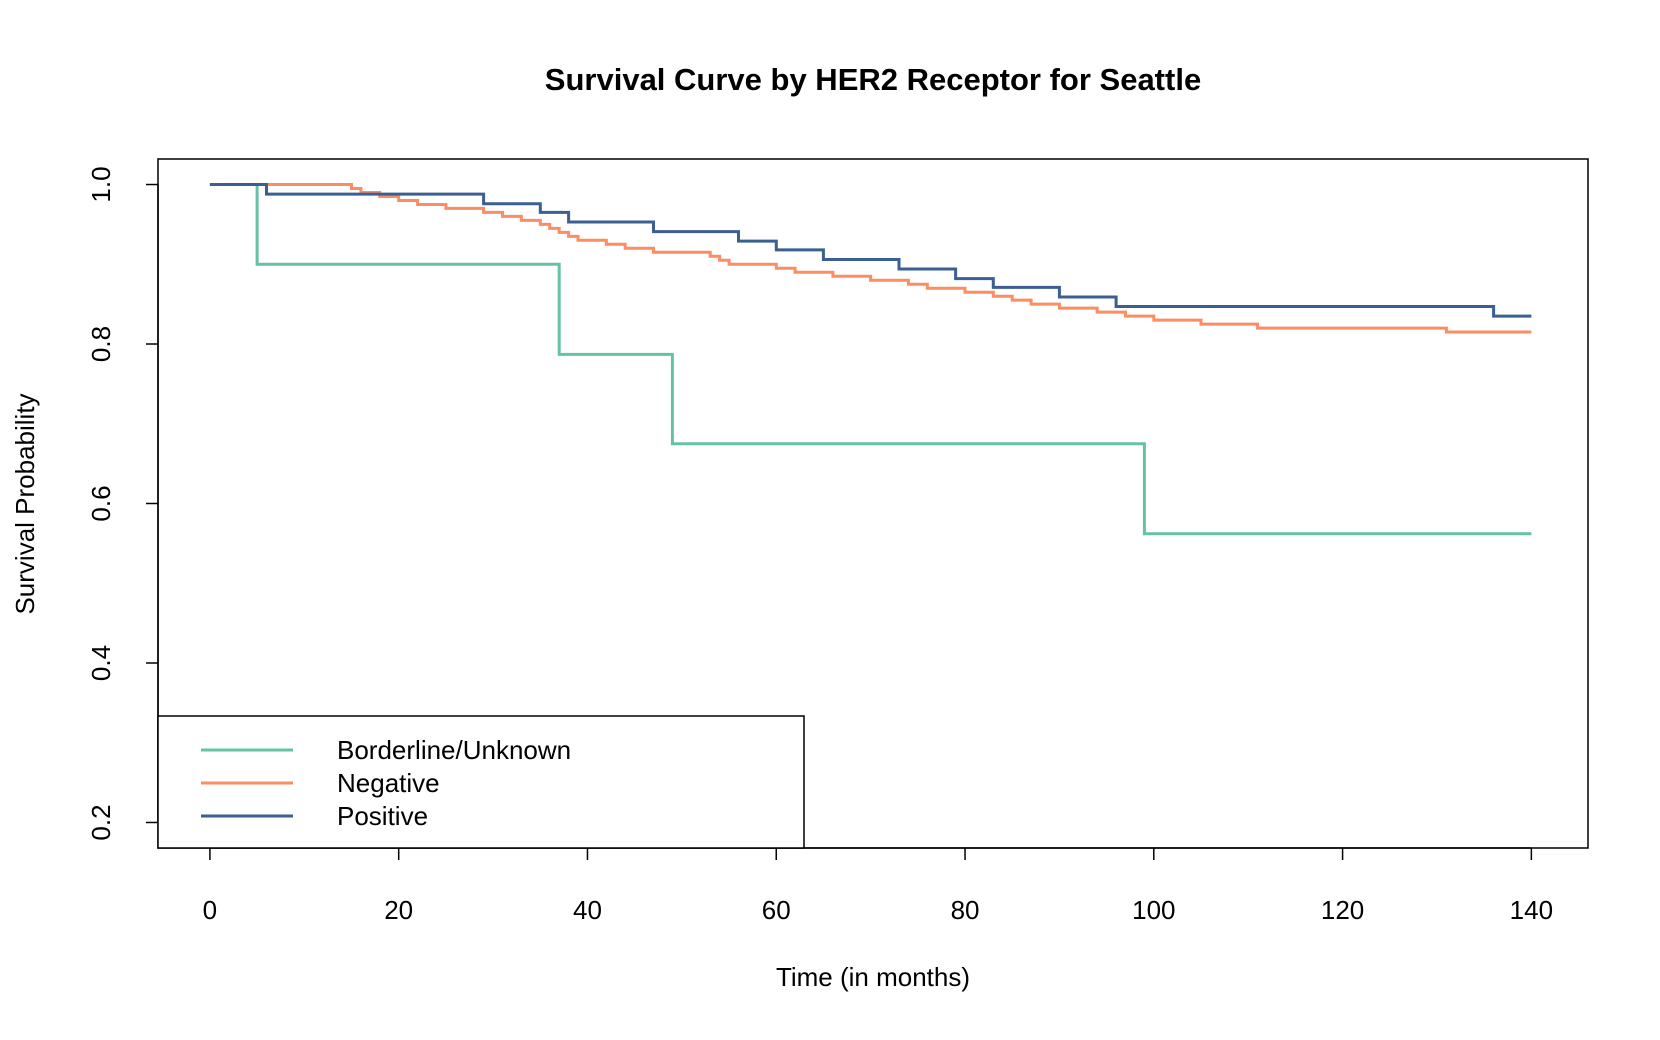 Image resolution: width=1660 pixels, height=1040 pixels. What do you see at coordinates (398, 910) in the screenshot?
I see `x-tick-label: 20` at bounding box center [398, 910].